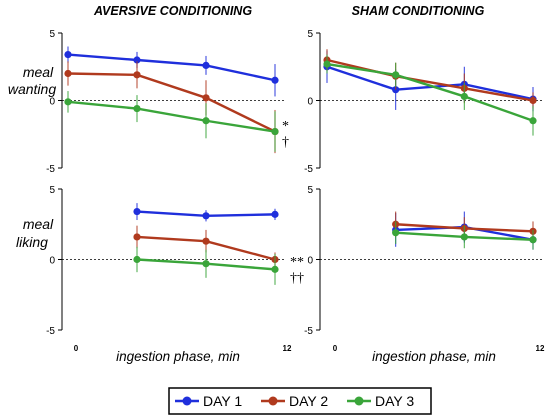 Image resolution: width=550 pixels, height=419 pixels. Describe the element at coordinates (308, 401) in the screenshot. I see `legend-label-day2: DAY 2` at that location.